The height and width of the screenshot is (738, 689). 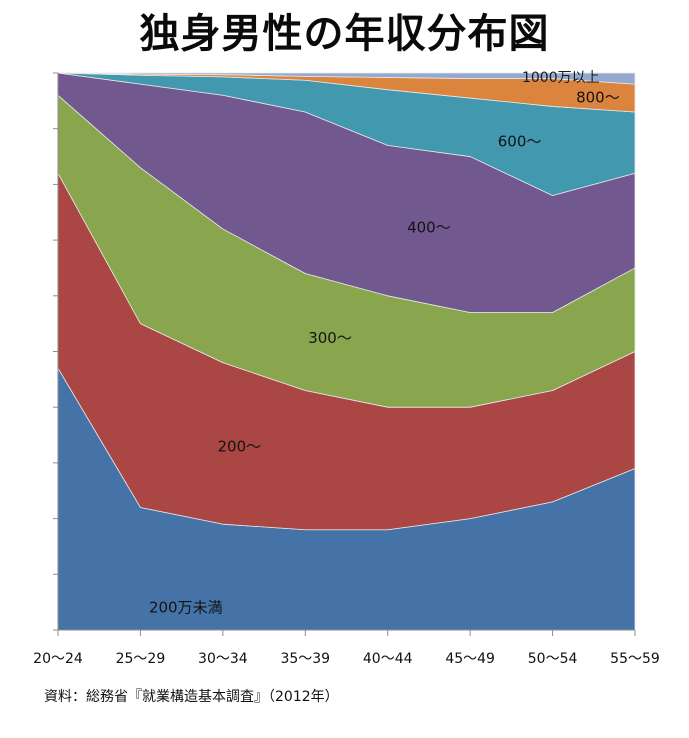 What do you see at coordinates (330, 338) in the screenshot?
I see `series-label: 300～` at bounding box center [330, 338].